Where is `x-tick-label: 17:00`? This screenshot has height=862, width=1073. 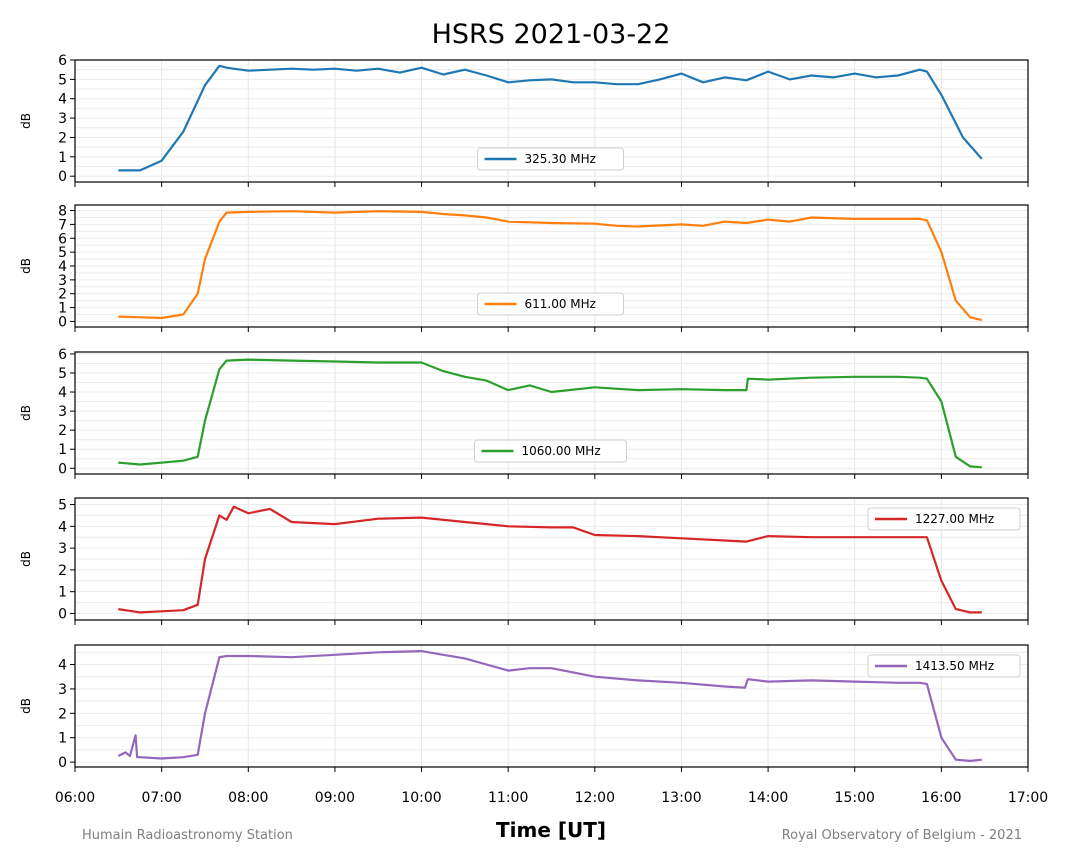 x-tick-label: 17:00 is located at coordinates (1028, 798).